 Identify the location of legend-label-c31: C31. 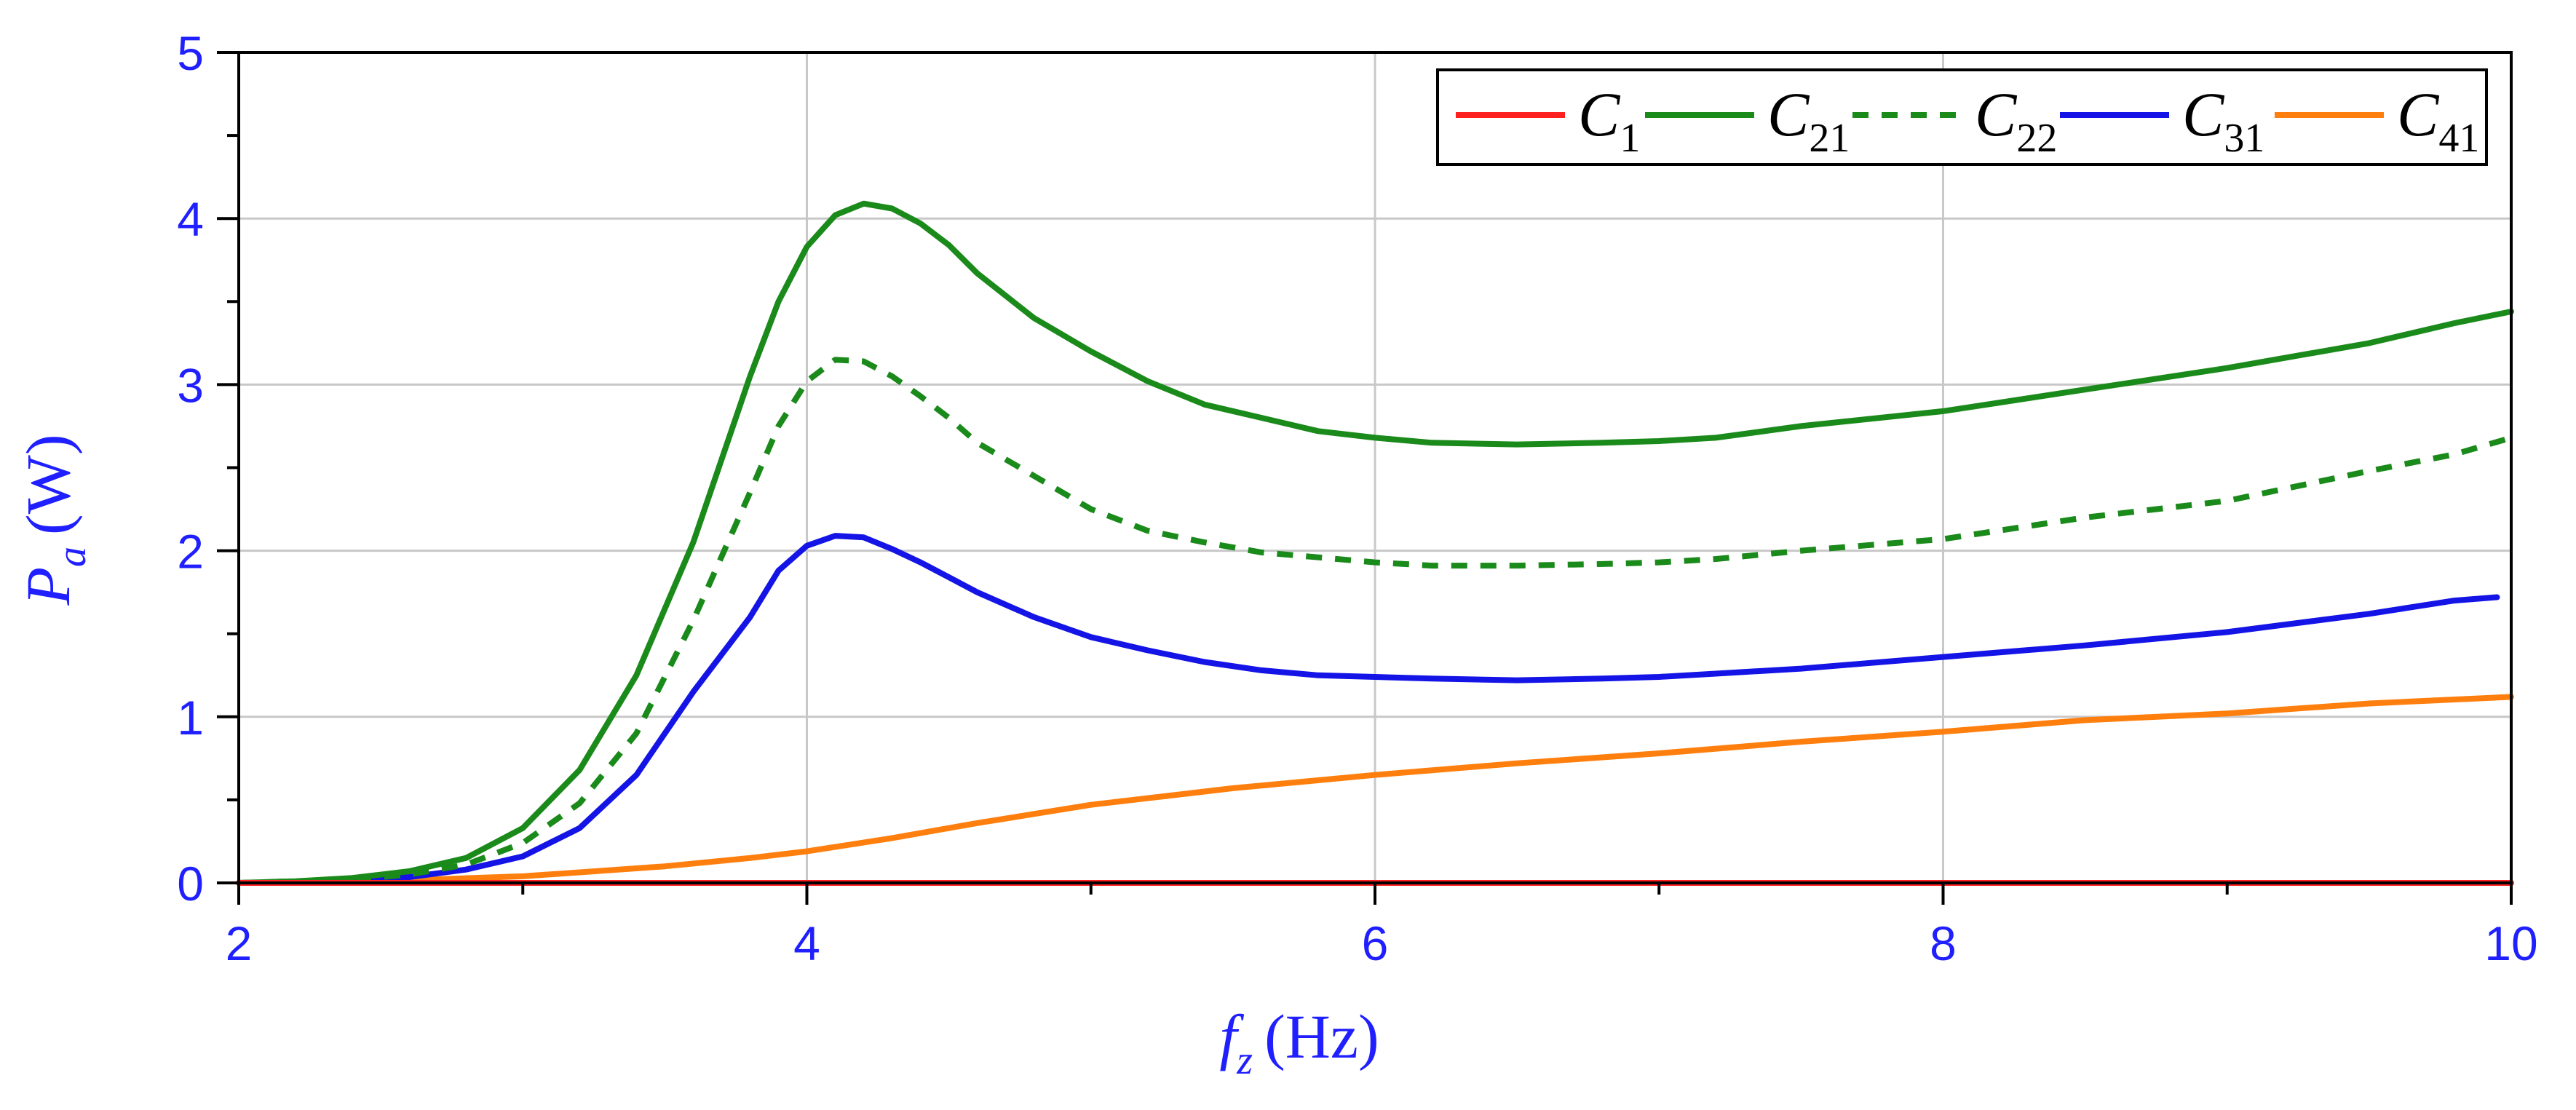
(2223, 120).